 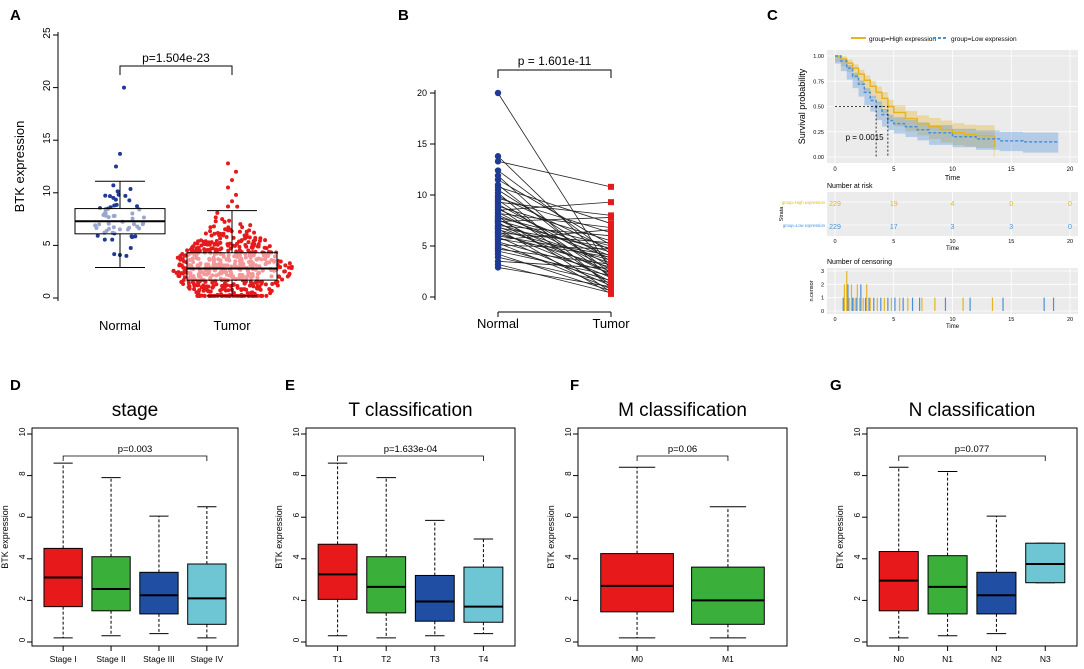 What do you see at coordinates (47, 33) in the screenshot?
I see `y-tick-label: 25` at bounding box center [47, 33].